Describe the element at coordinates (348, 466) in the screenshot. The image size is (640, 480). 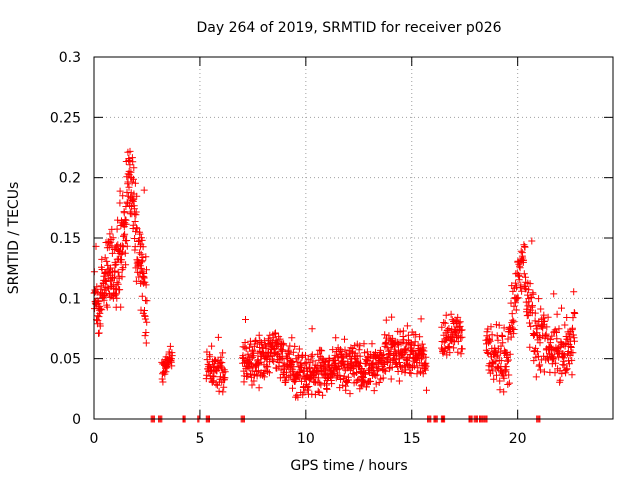
I see `x-axis-label: GPS time / hours` at that location.